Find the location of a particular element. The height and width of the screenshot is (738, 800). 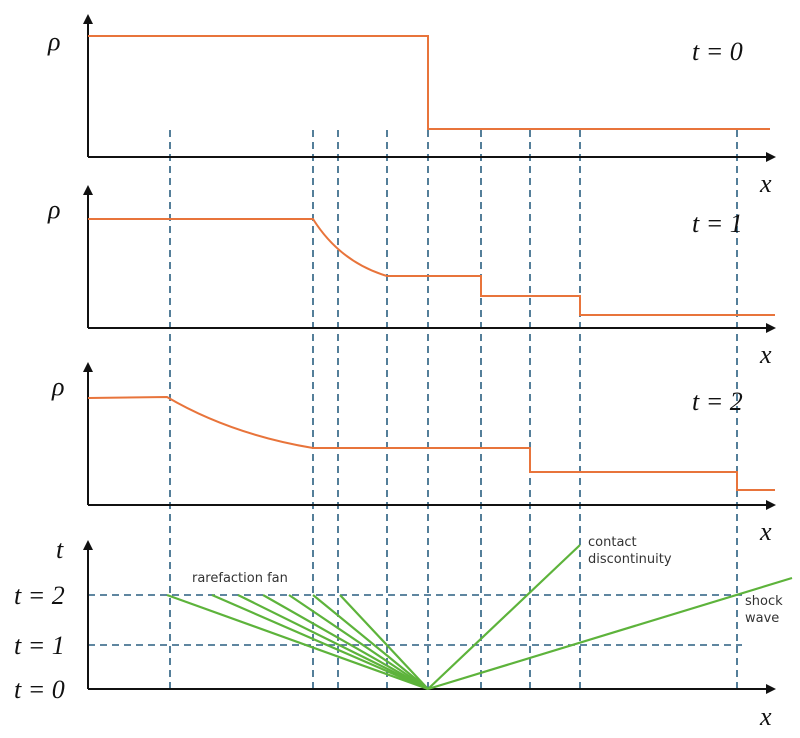

time-tick-label: t = 1 is located at coordinates (39, 645).